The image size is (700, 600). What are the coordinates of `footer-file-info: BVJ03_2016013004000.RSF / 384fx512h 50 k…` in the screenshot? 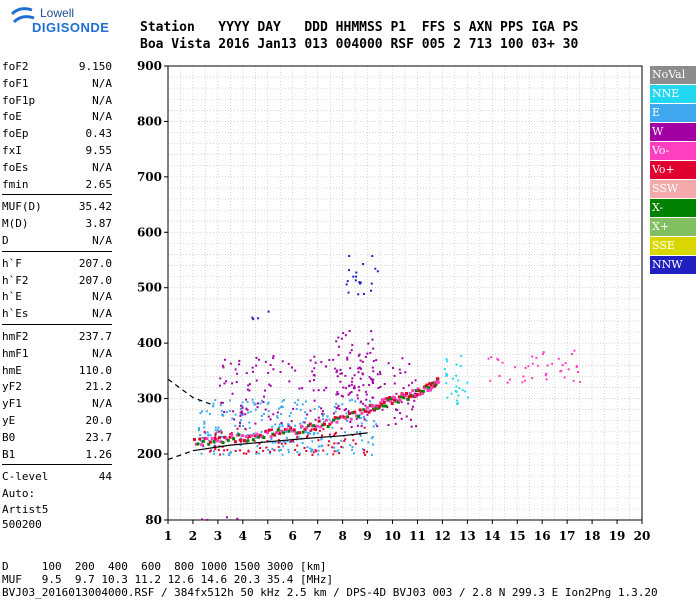 It's located at (330, 592).